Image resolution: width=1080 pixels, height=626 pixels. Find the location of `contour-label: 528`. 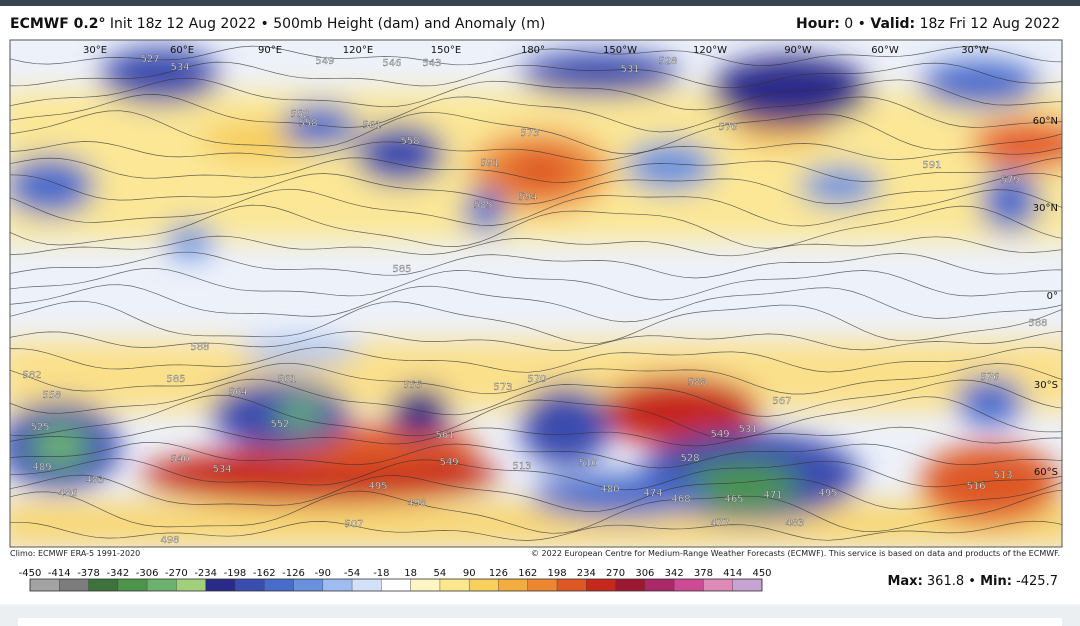

contour-label: 528 is located at coordinates (689, 458).